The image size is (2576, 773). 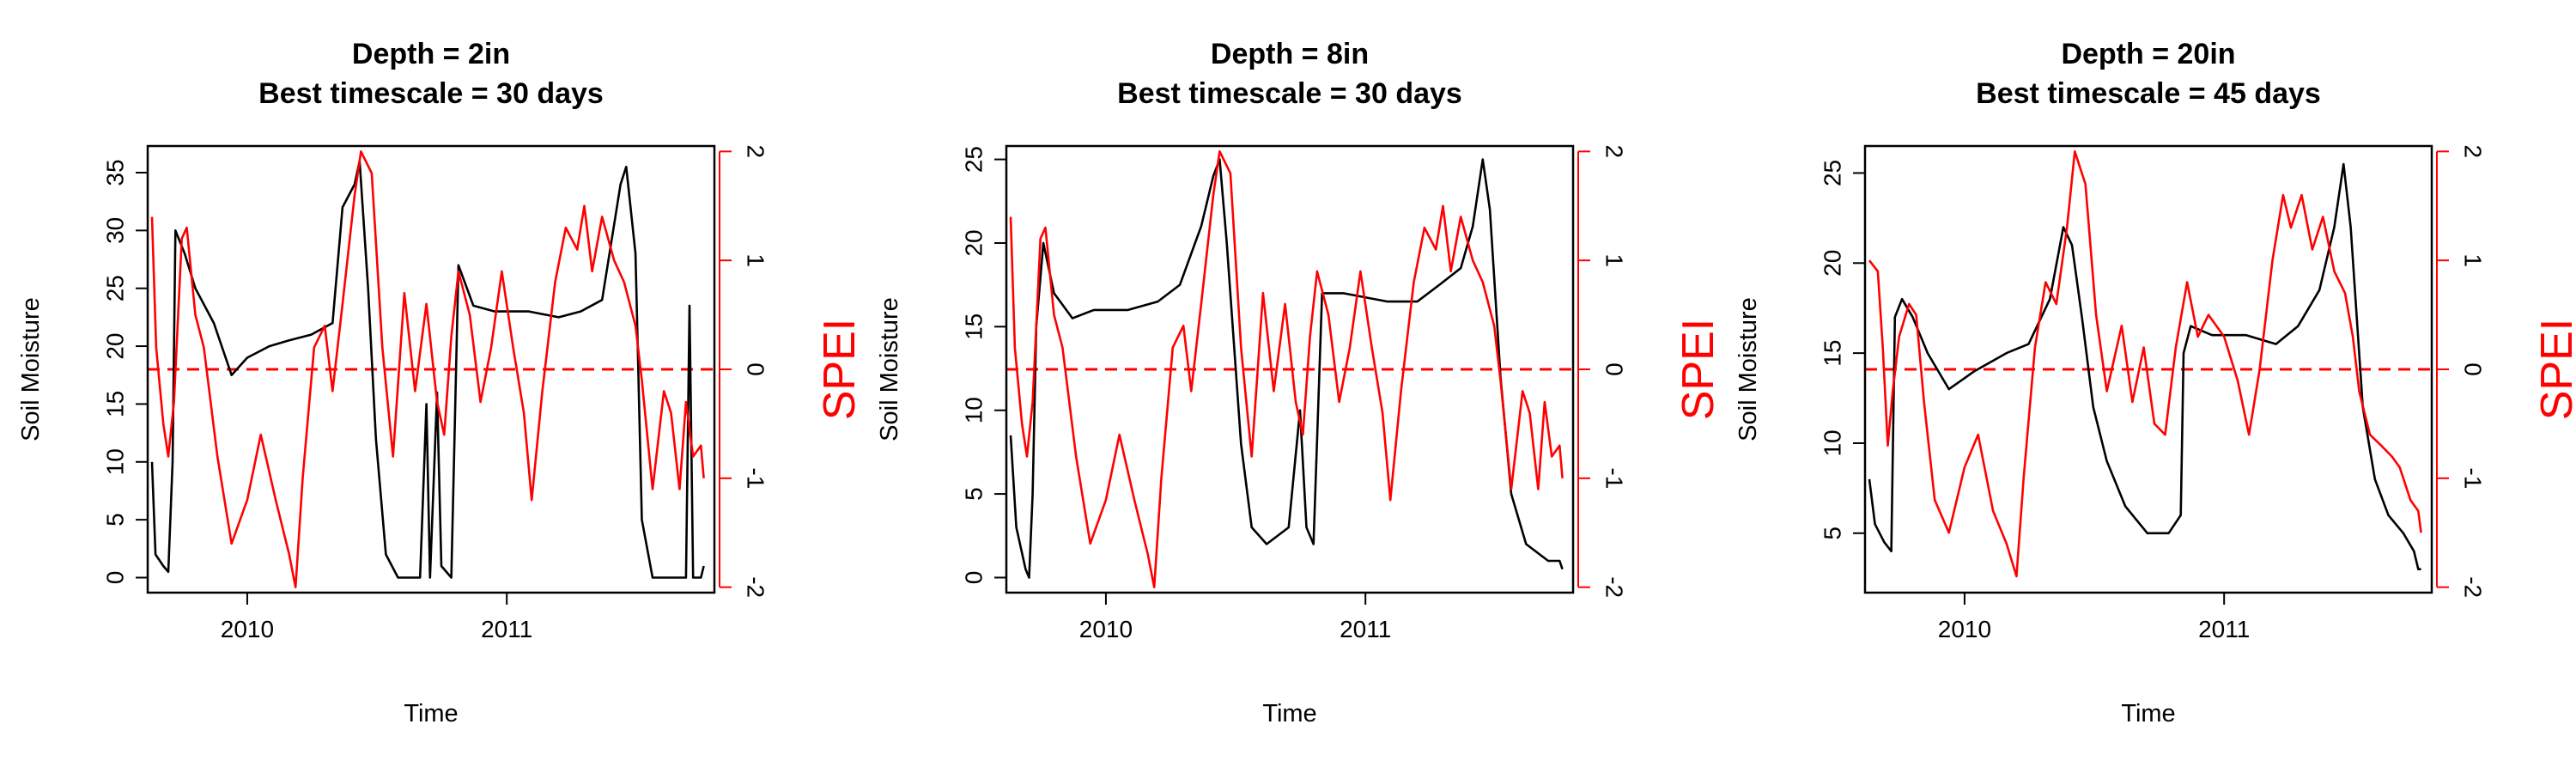 I want to click on chart-title-line: Depth = 2in, so click(x=431, y=54).